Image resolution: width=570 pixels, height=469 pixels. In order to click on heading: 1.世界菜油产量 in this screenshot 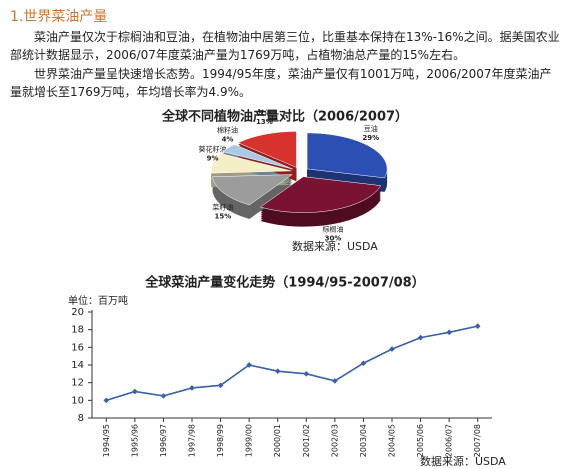, I will do `click(59, 17)`.